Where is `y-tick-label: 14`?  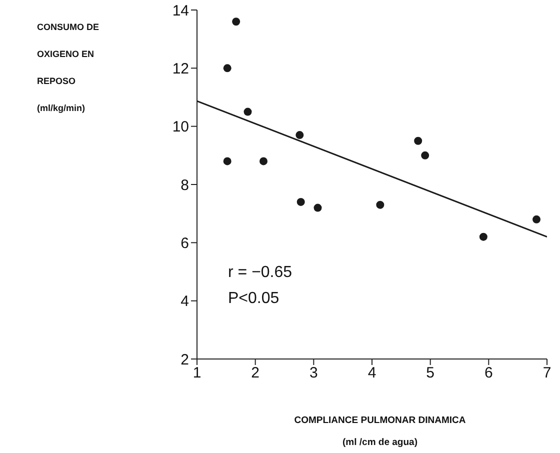 y-tick-label: 14 is located at coordinates (180, 11).